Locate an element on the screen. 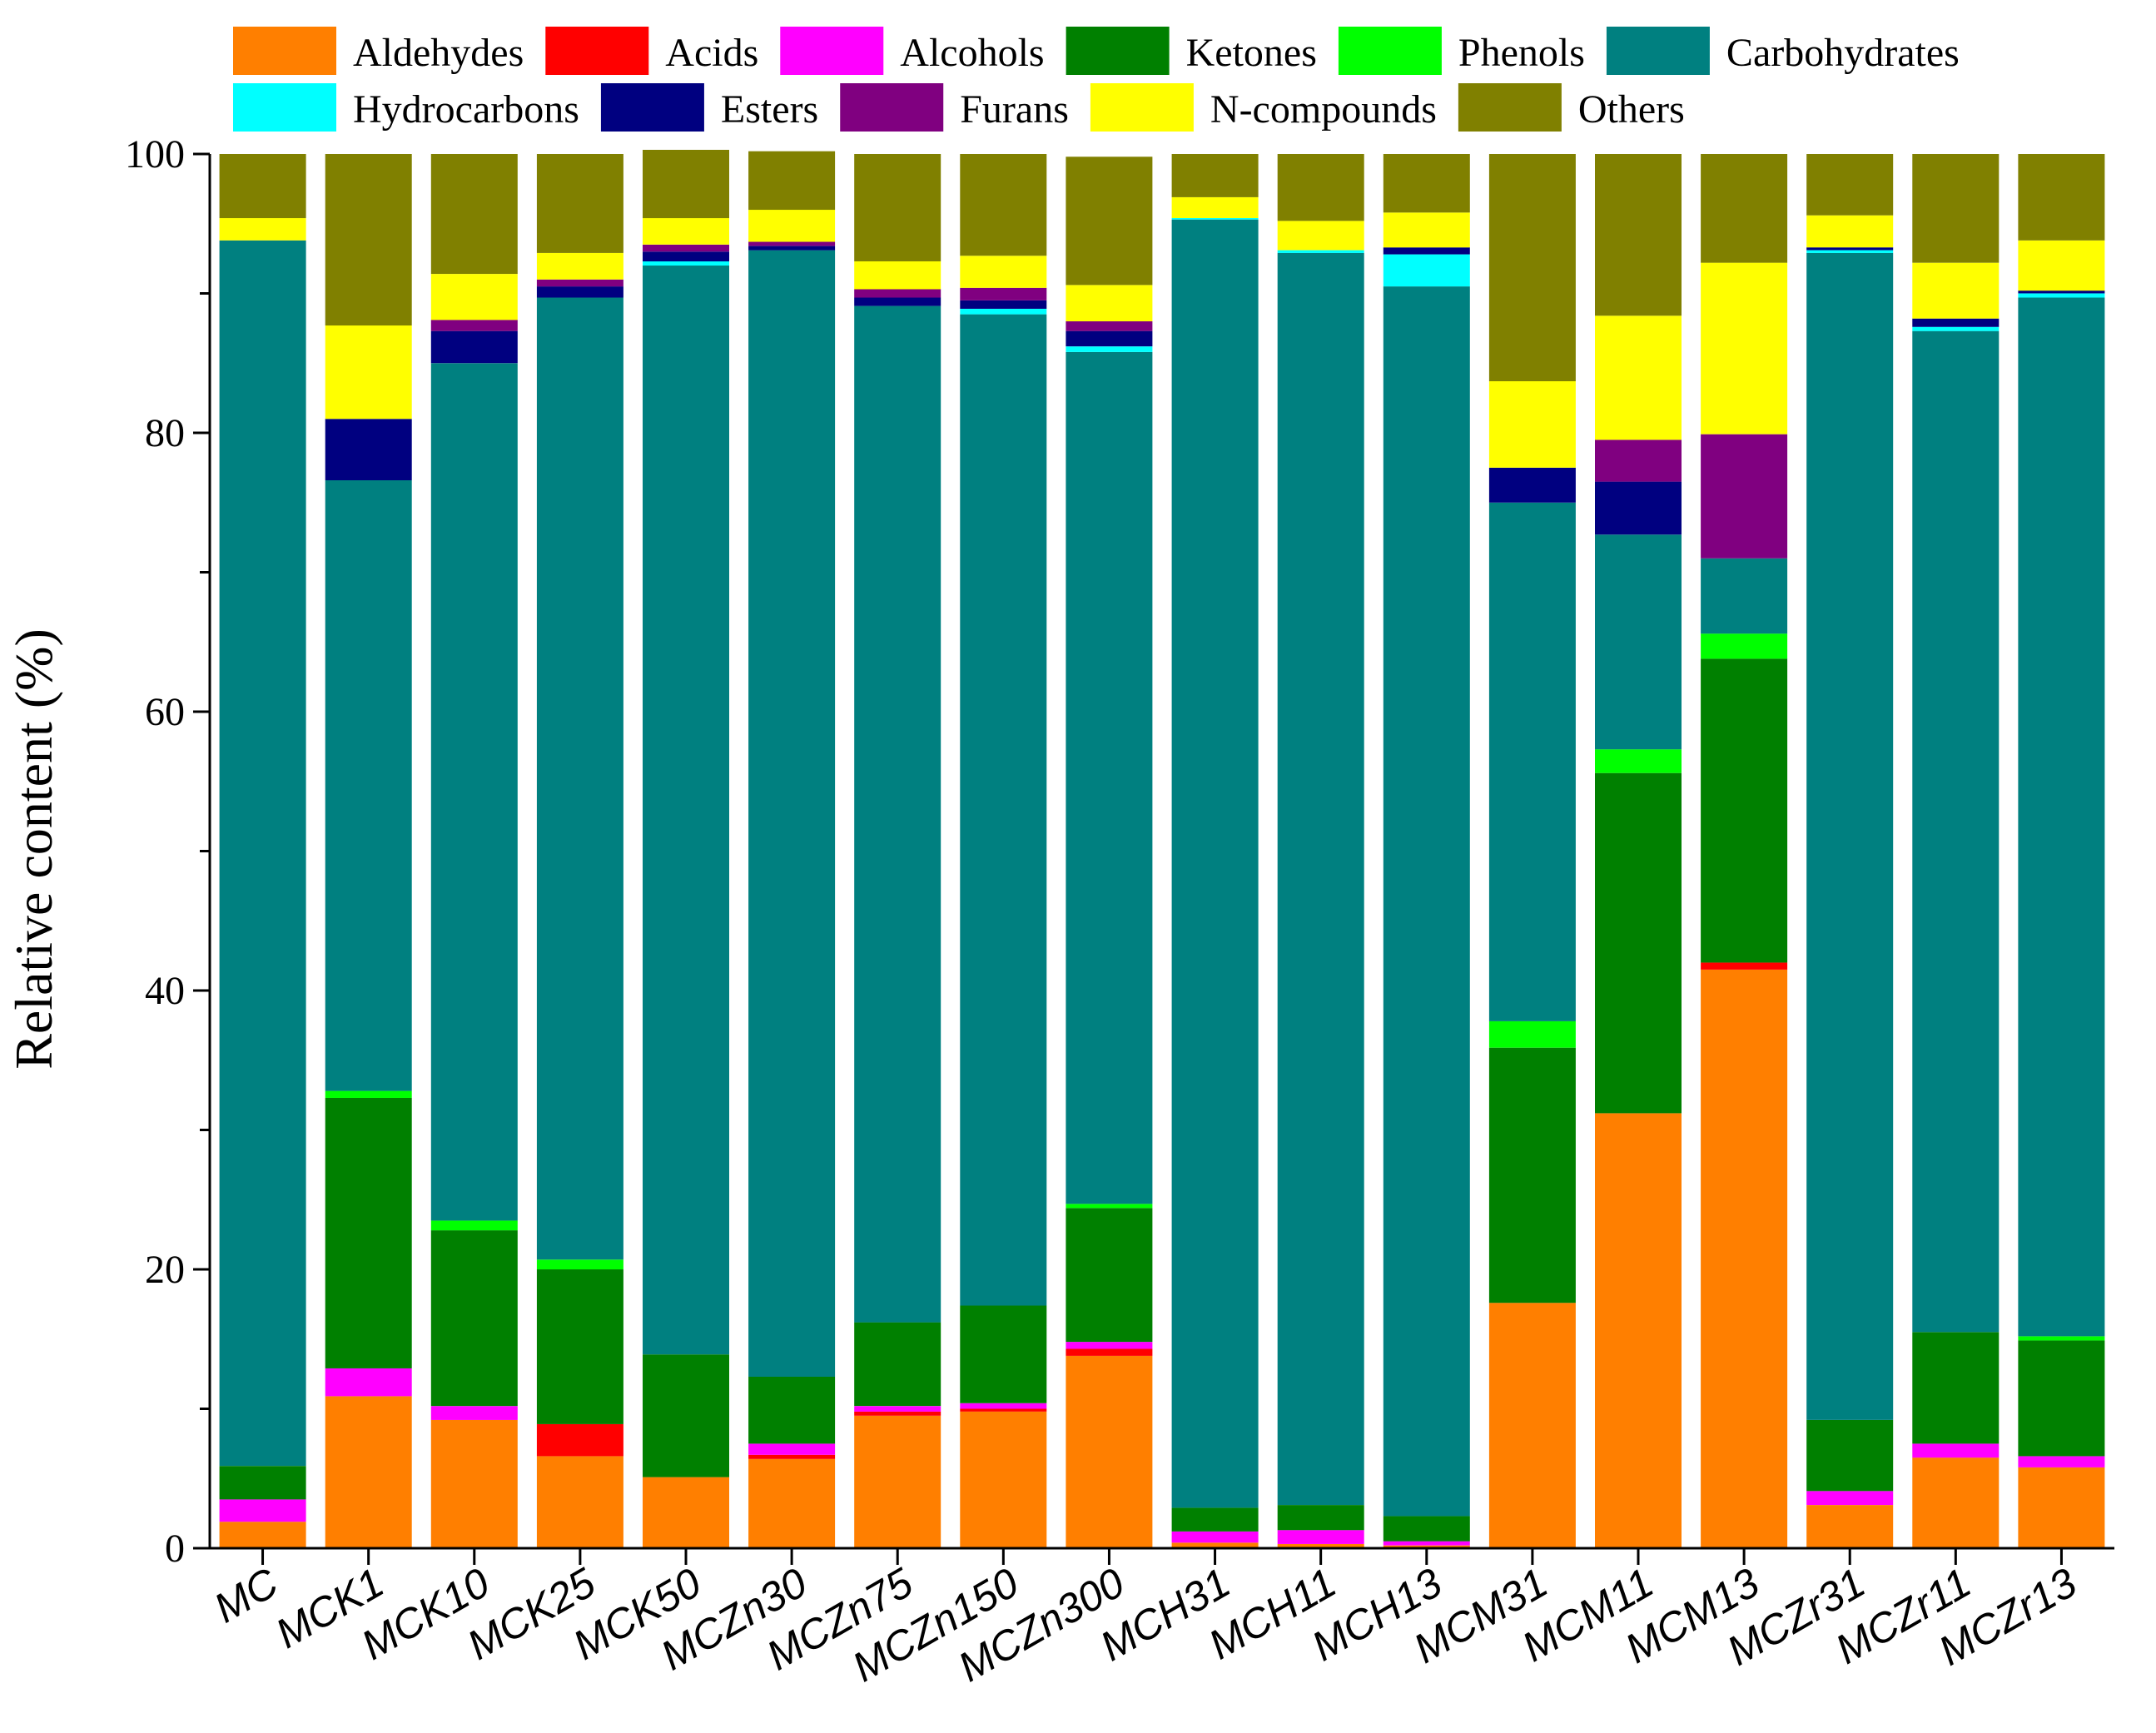 This screenshot has height=1733, width=2156. bar-segment-mck50-ketones is located at coordinates (686, 1415).